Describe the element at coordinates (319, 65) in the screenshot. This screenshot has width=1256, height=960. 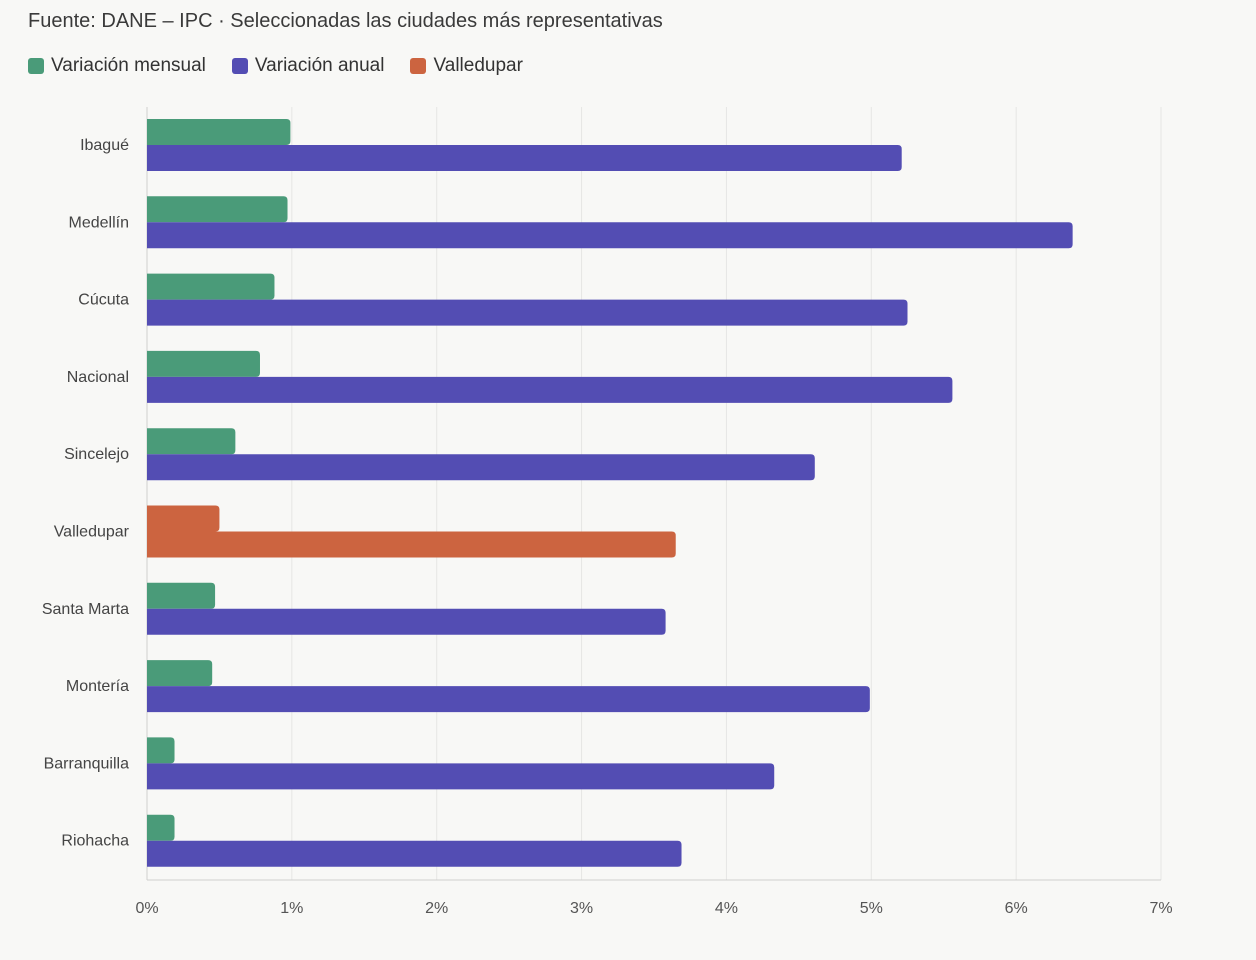
I see `legend-label: Variación anual` at that location.